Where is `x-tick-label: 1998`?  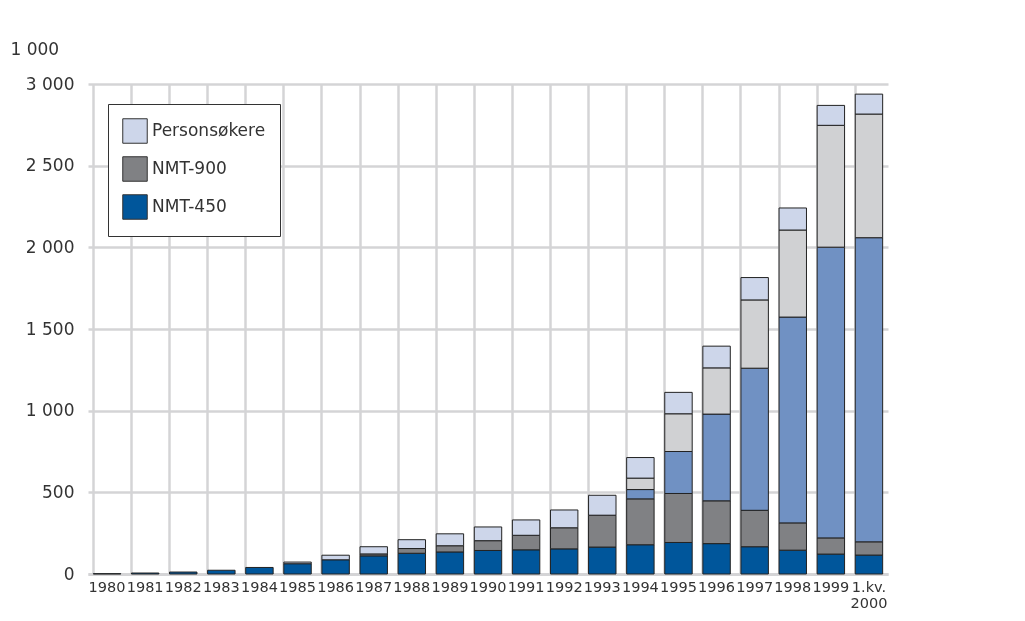 x-tick-label: 1998 is located at coordinates (793, 586).